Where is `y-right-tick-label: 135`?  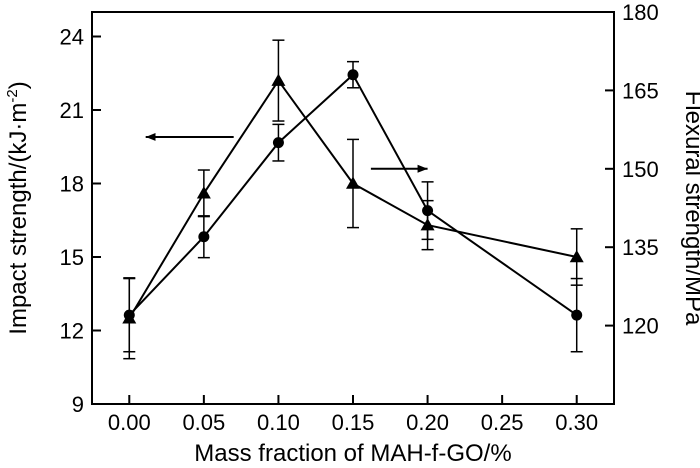 y-right-tick-label: 135 is located at coordinates (640, 247).